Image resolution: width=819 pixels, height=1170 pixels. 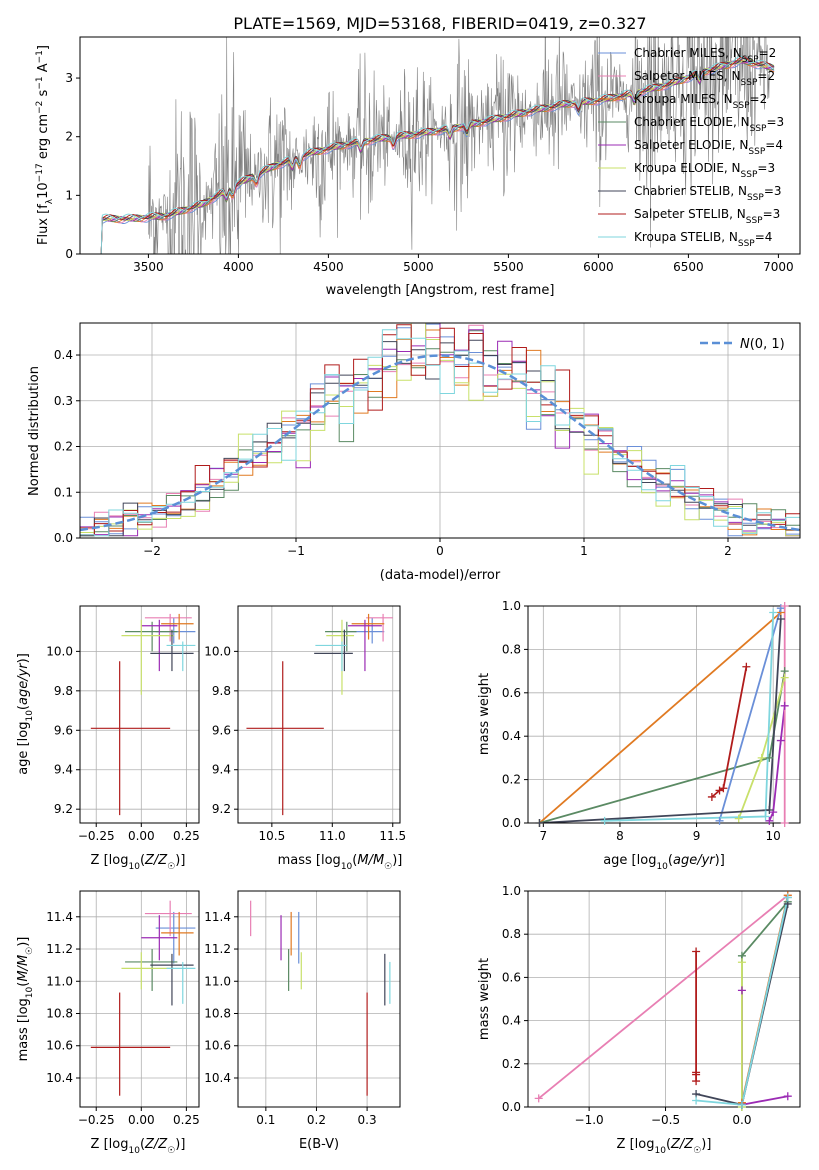 I want to click on weight-line-chabrier_elodie, so click(x=662, y=746).